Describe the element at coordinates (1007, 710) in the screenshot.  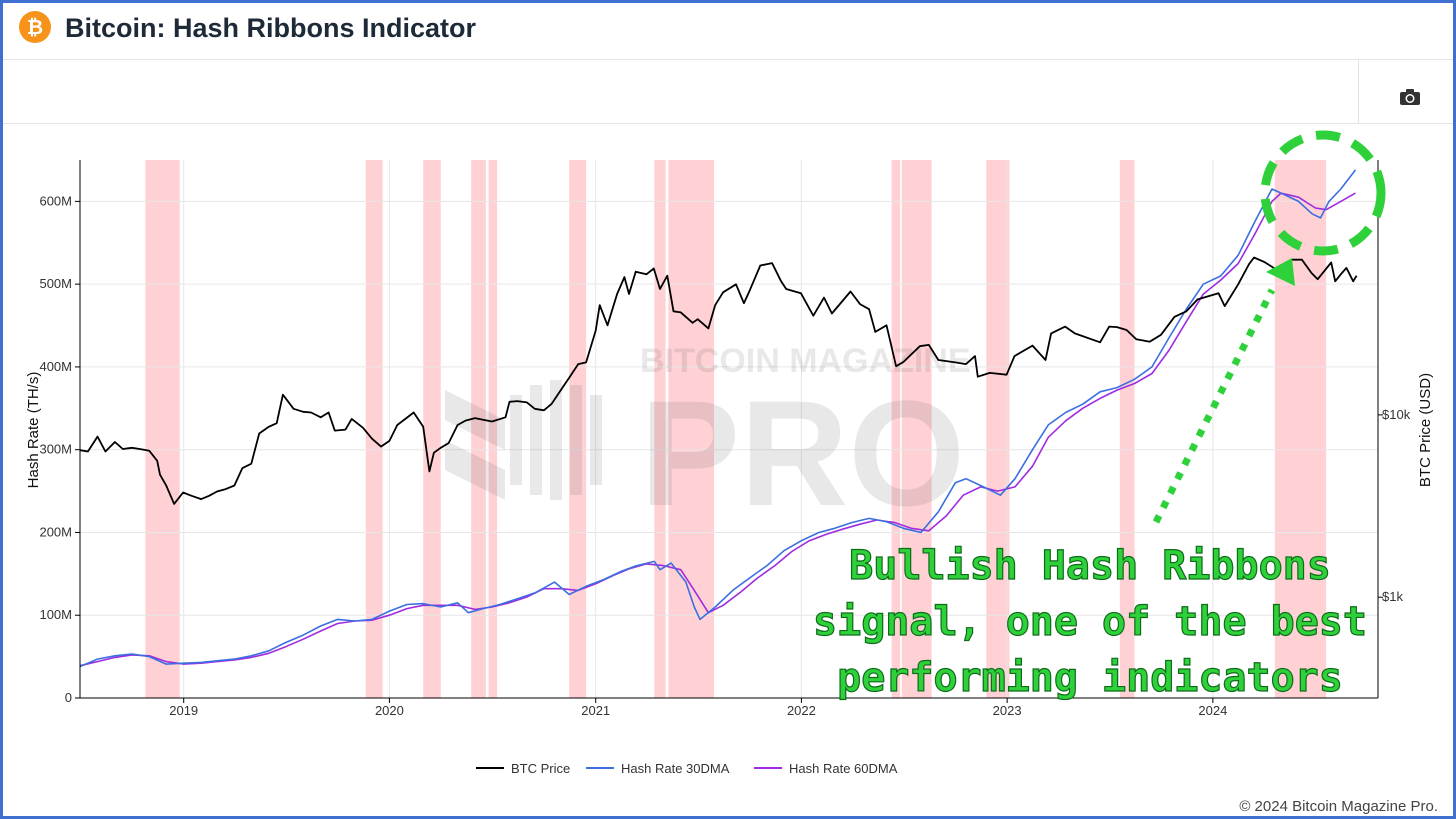
I see `x-tick-label: 2023` at that location.